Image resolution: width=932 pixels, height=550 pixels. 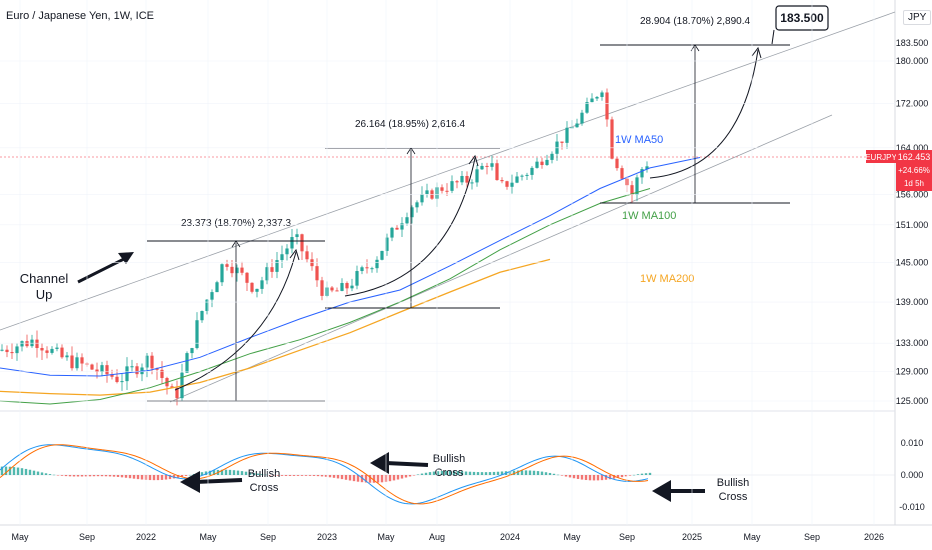 I want to click on bullish-cross-2: Bullish Cross, so click(x=417, y=465).